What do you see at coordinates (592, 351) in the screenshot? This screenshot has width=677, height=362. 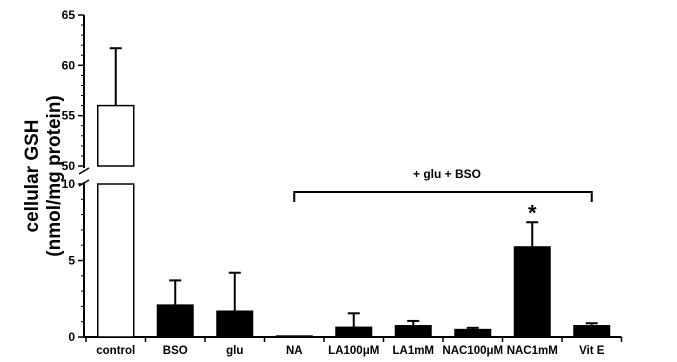 I see `x-tick-label: Vit E` at bounding box center [592, 351].